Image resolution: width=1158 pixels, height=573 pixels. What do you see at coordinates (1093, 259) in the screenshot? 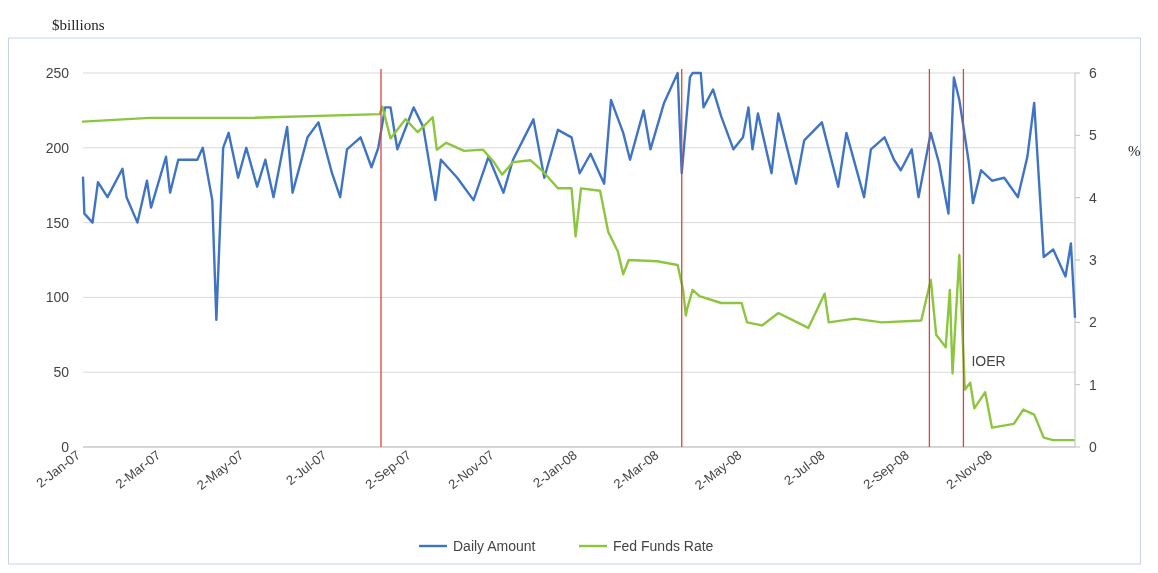
I see `y2-tick-label: 3` at bounding box center [1093, 259].